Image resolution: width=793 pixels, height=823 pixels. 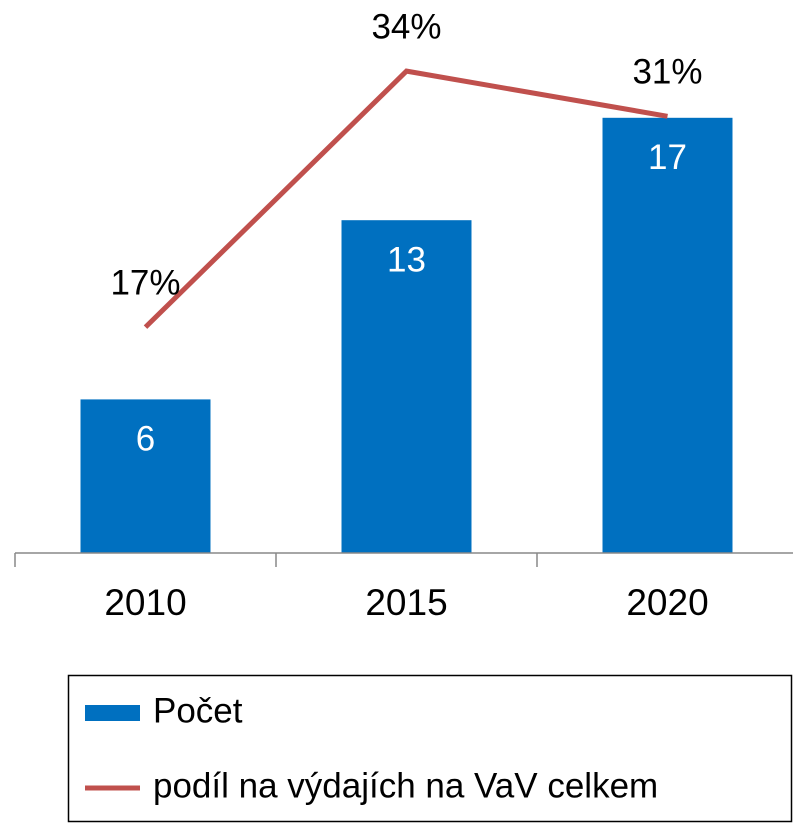 I want to click on x-tick-label: 2015, so click(x=406, y=602).